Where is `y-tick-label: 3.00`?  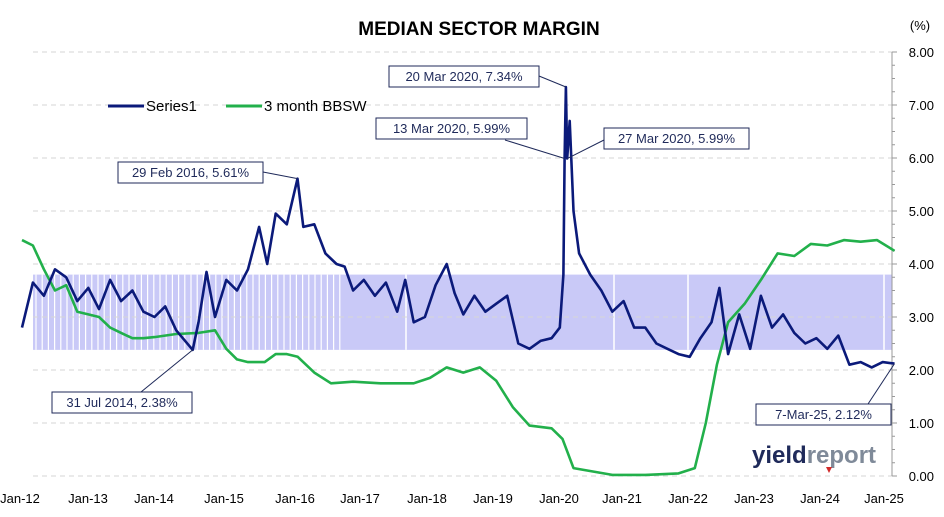
y-tick-label: 3.00 is located at coordinates (921, 317).